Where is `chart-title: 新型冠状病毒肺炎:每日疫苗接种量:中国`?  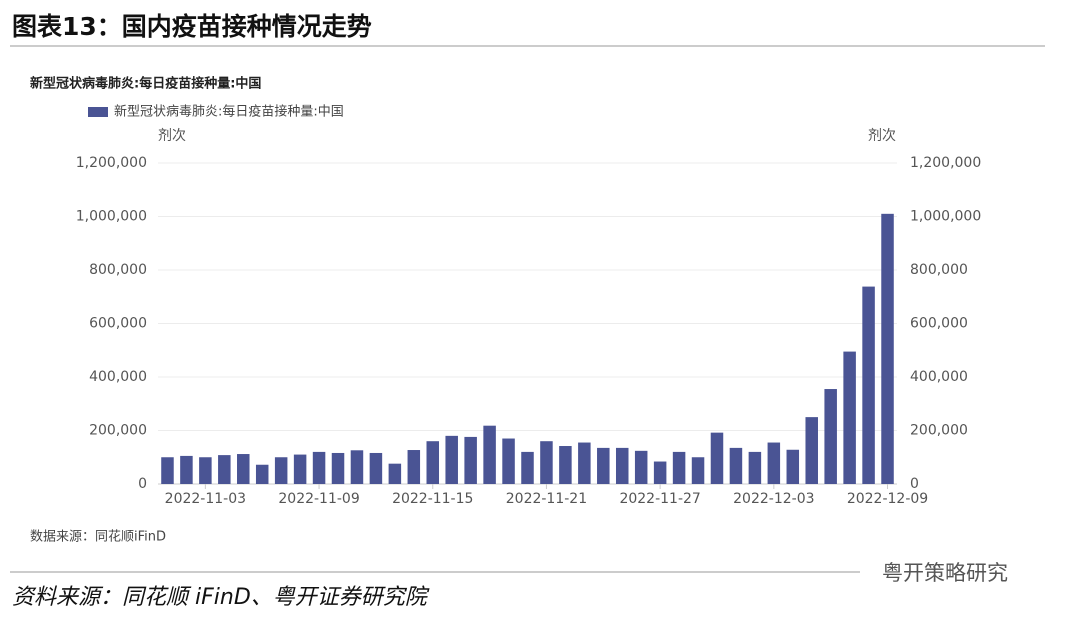 chart-title: 新型冠状病毒肺炎:每日疫苗接种量:中国 is located at coordinates (145, 84).